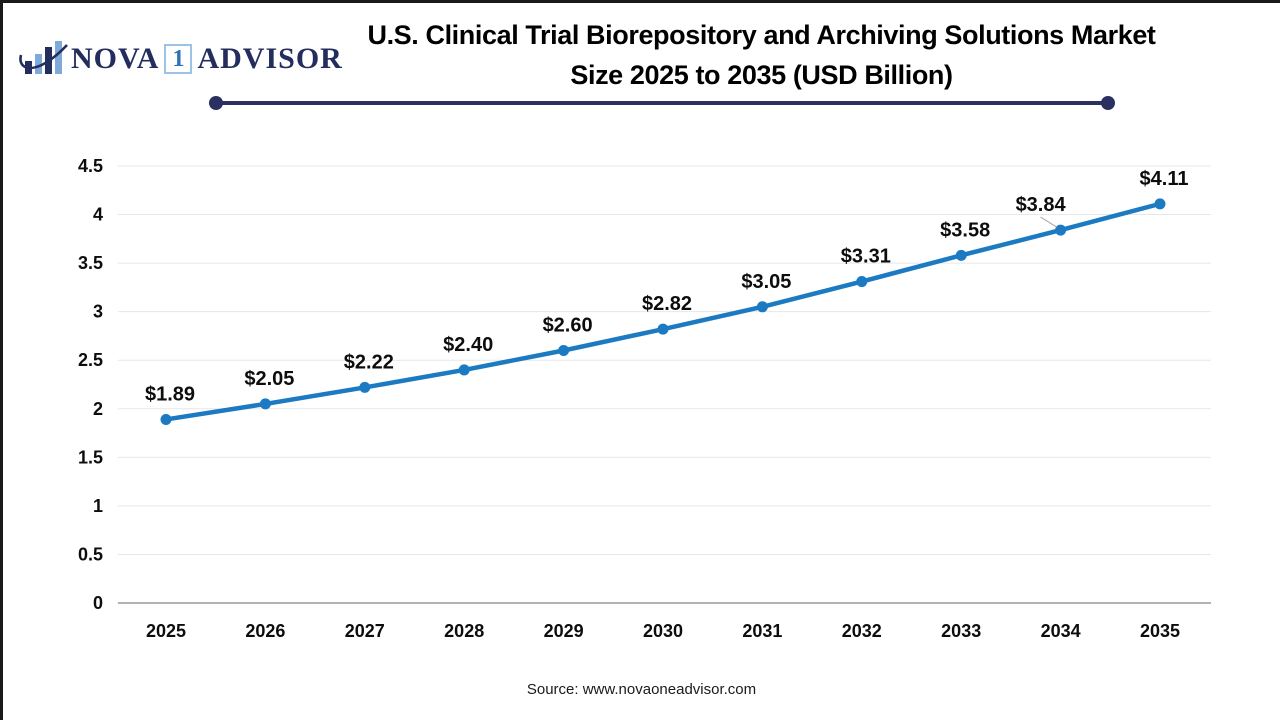 The width and height of the screenshot is (1280, 720). Describe the element at coordinates (866, 257) in the screenshot. I see `data-label: $3.31` at that location.